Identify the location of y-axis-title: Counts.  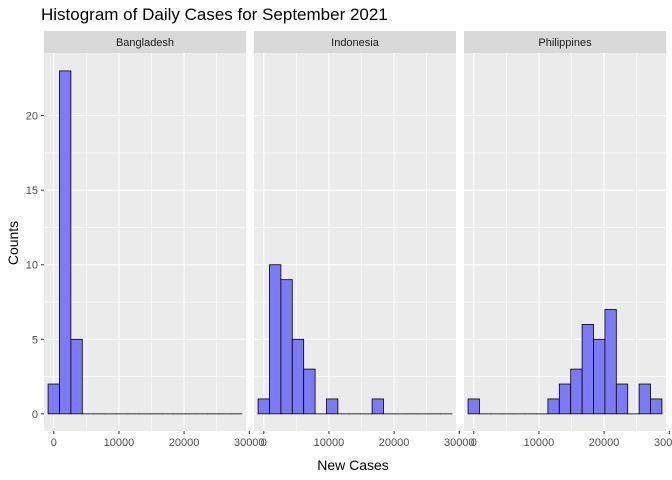
(13, 243).